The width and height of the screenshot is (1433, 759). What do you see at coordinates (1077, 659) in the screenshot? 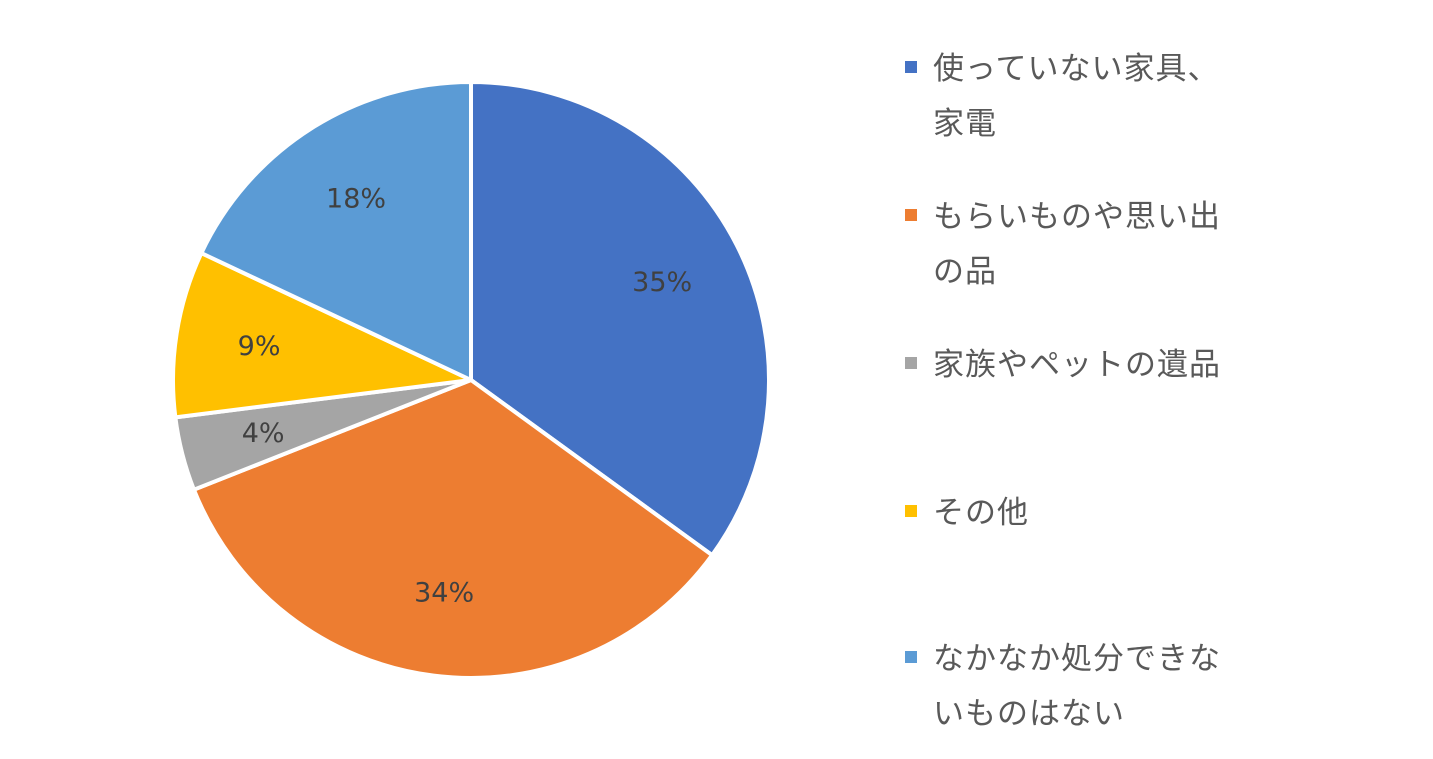
I see `legend-label-4-line1: なかなか処分できな` at bounding box center [1077, 659].